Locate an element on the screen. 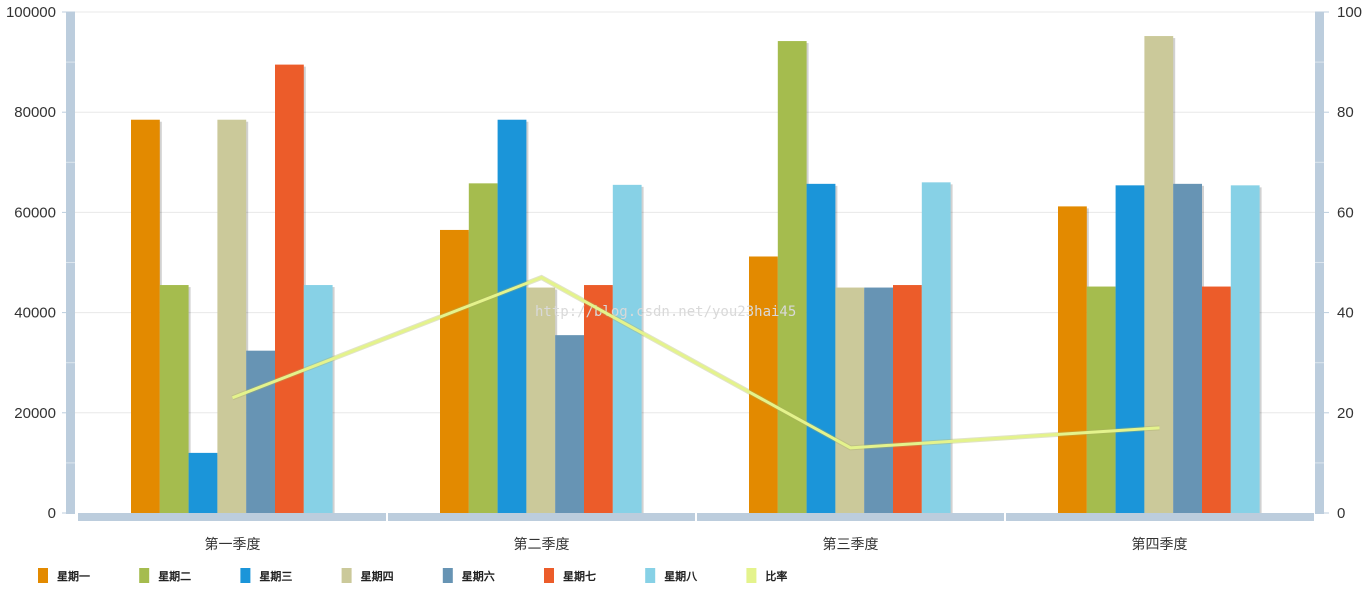 Image resolution: width=1365 pixels, height=595 pixels. legend-label: 星期三 is located at coordinates (275, 576).